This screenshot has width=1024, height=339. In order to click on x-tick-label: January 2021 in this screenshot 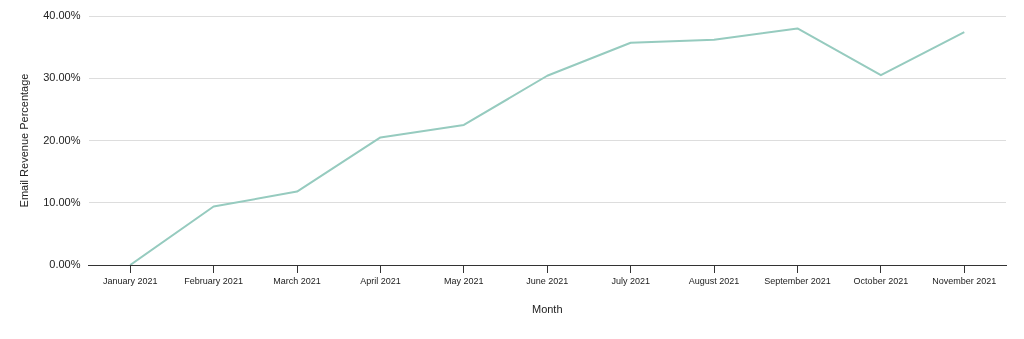, I will do `click(130, 280)`.